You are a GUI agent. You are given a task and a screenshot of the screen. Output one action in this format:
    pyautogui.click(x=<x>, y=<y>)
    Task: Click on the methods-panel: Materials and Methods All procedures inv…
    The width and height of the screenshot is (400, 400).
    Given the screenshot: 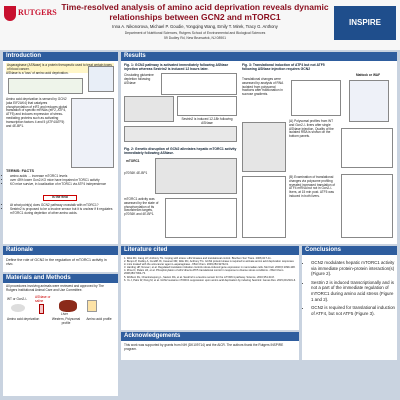 What is the action you would take?
    pyautogui.click(x=60, y=335)
    